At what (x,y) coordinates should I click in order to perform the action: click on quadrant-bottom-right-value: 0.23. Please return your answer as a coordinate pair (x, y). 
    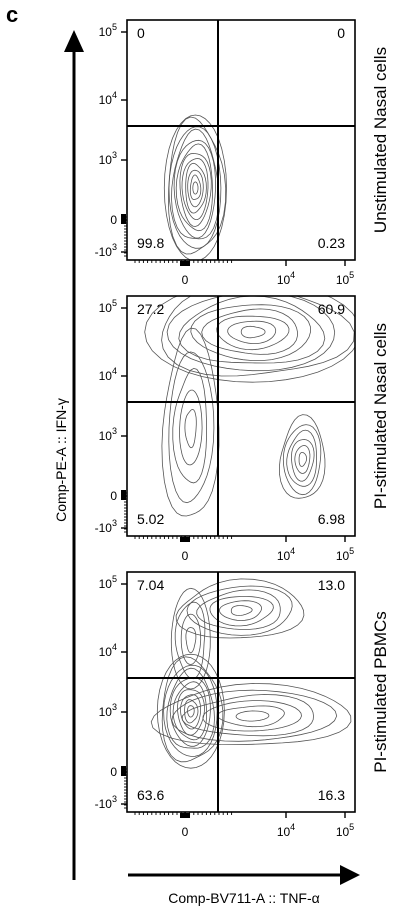
    Looking at the image, I should click on (331, 243).